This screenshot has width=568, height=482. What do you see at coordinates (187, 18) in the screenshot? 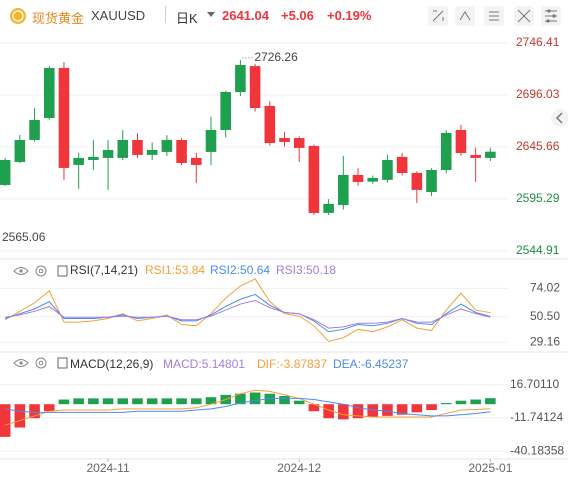
I see `period-selector: 日K` at bounding box center [187, 18].